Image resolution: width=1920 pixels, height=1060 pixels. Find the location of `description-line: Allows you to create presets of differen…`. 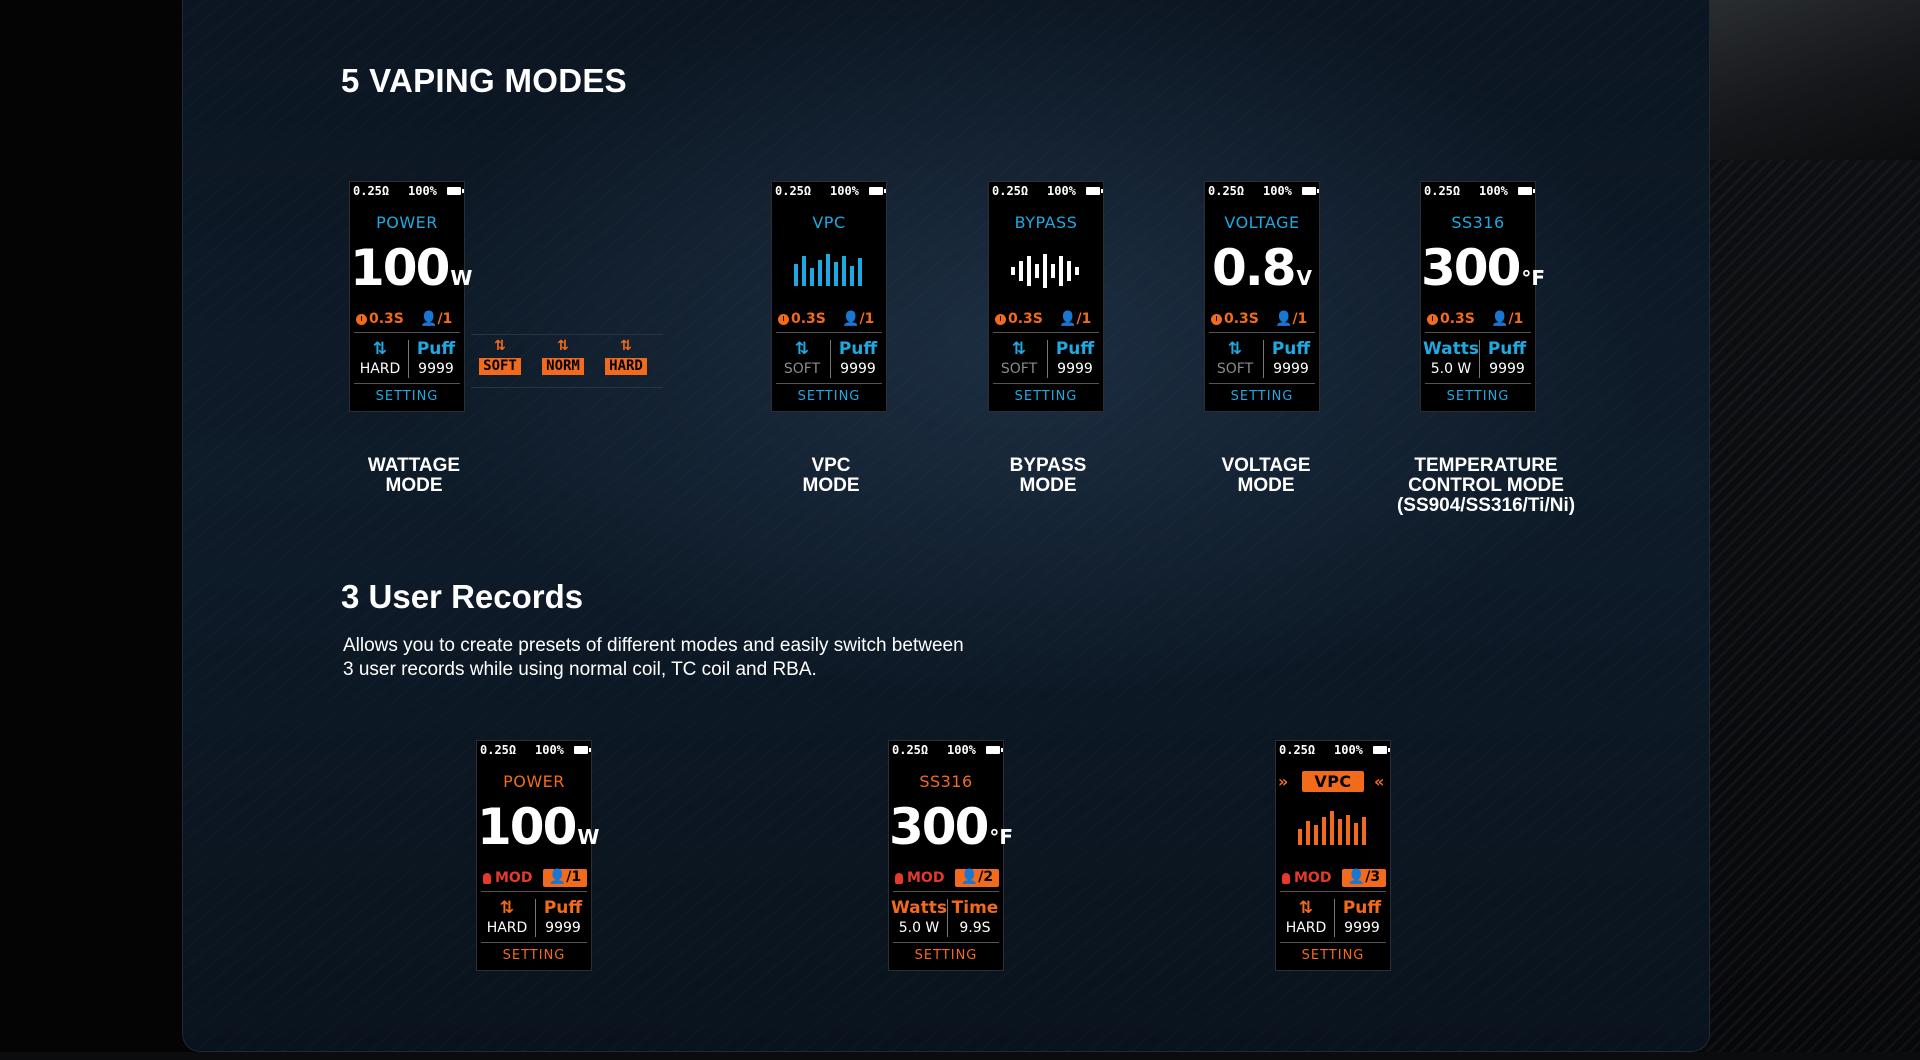

description-line: Allows you to create presets of differen… is located at coordinates (653, 645).